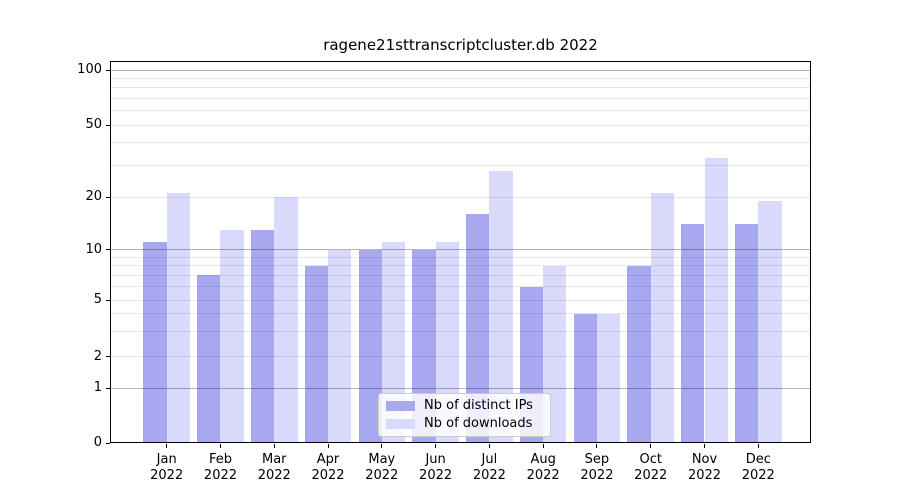 The height and width of the screenshot is (500, 900). Describe the element at coordinates (478, 405) in the screenshot. I see `legend-label-distinct-ips: Nb of distinct IPs` at that location.